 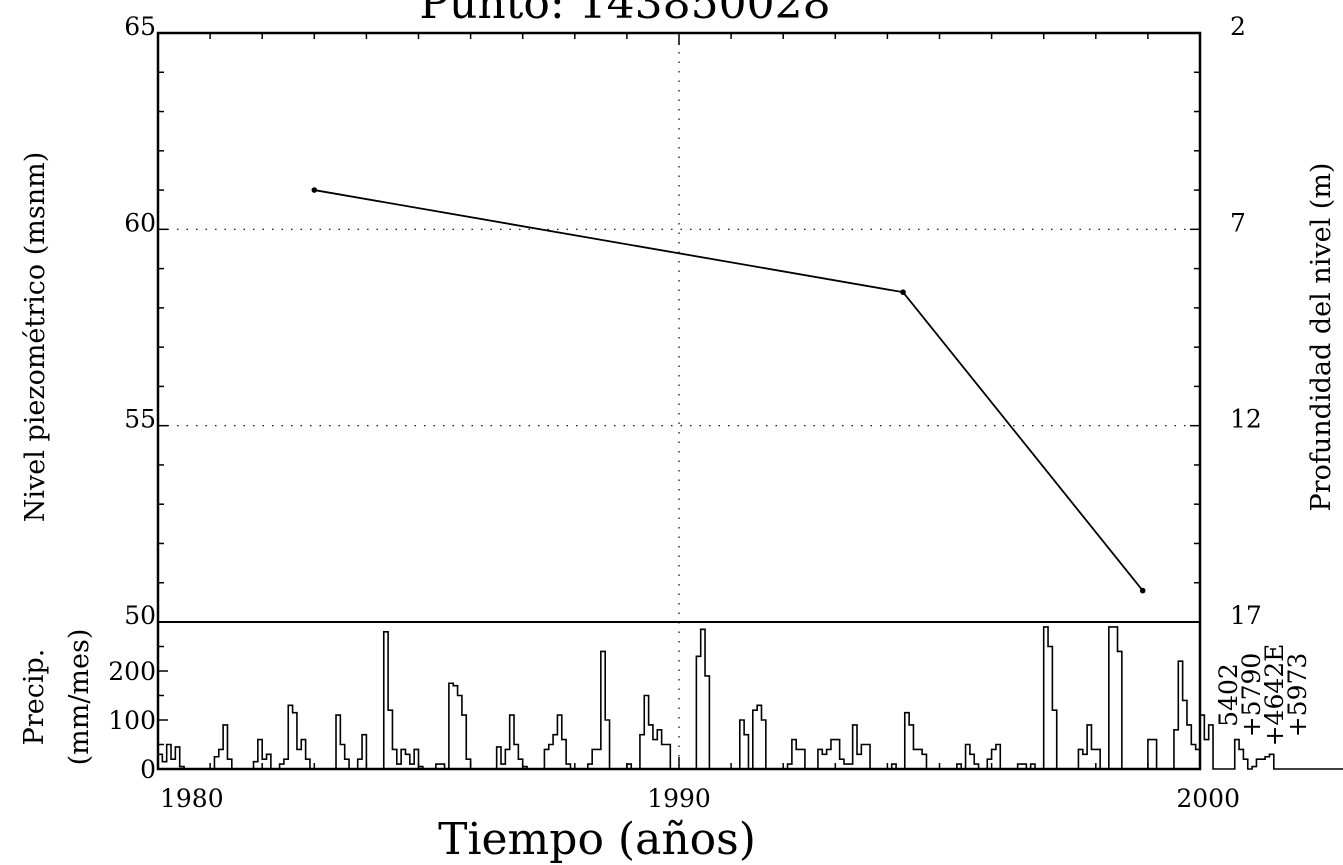 I want to click on precip-step-line, so click(x=750, y=698).